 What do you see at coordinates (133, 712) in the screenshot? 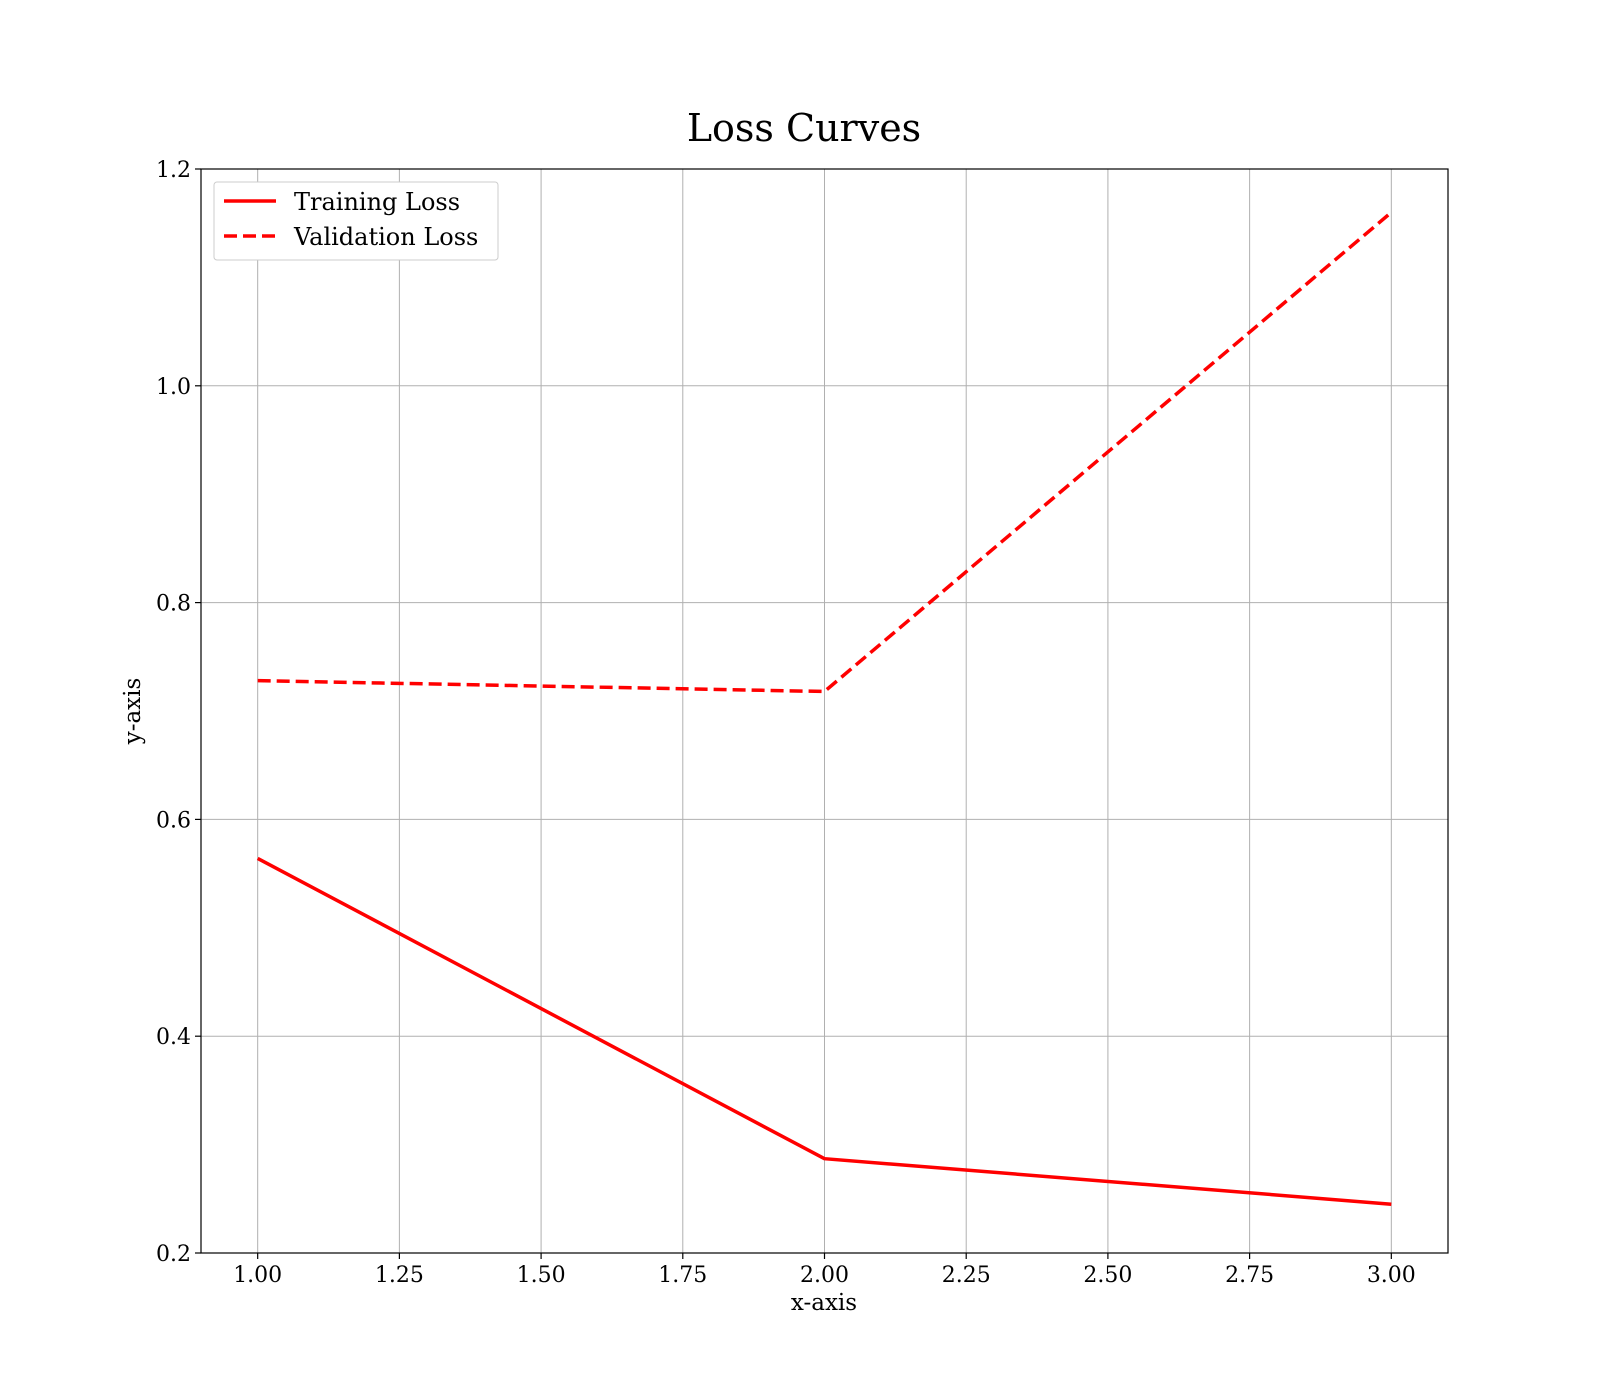
I see `y-axis-label: y-axis` at bounding box center [133, 712].